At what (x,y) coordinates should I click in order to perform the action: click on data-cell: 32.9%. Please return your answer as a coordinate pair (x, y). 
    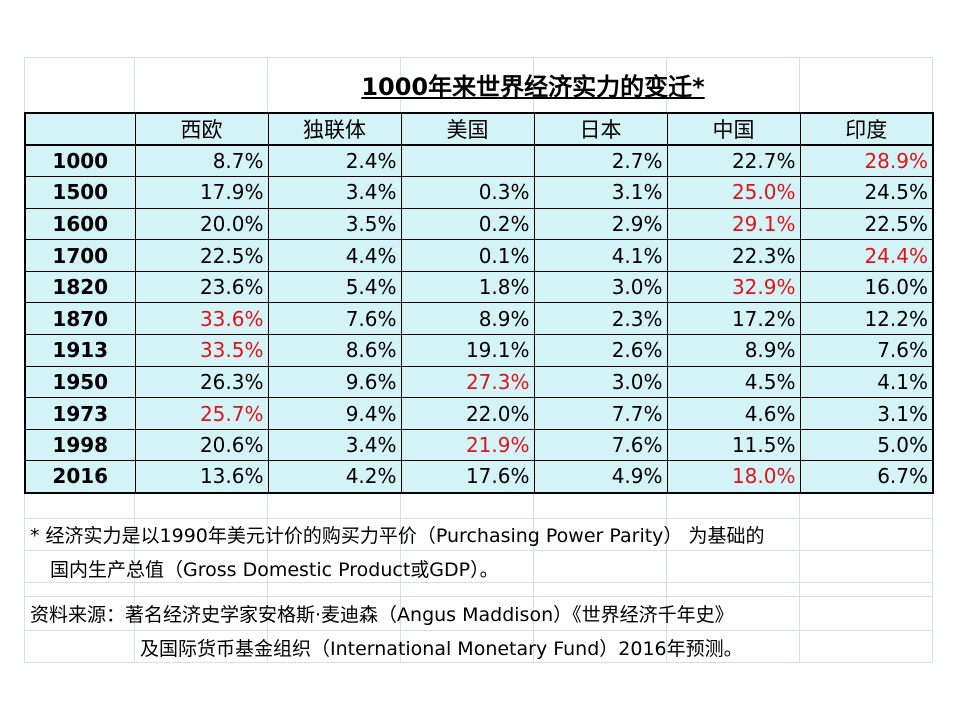
    Looking at the image, I should click on (733, 287).